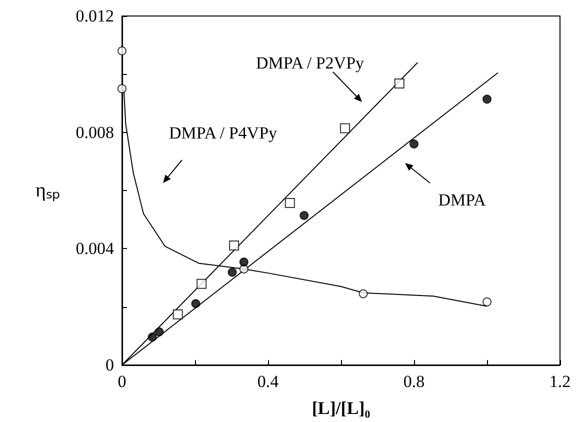  I want to click on y-tick-label: 0.008, so click(95, 132).